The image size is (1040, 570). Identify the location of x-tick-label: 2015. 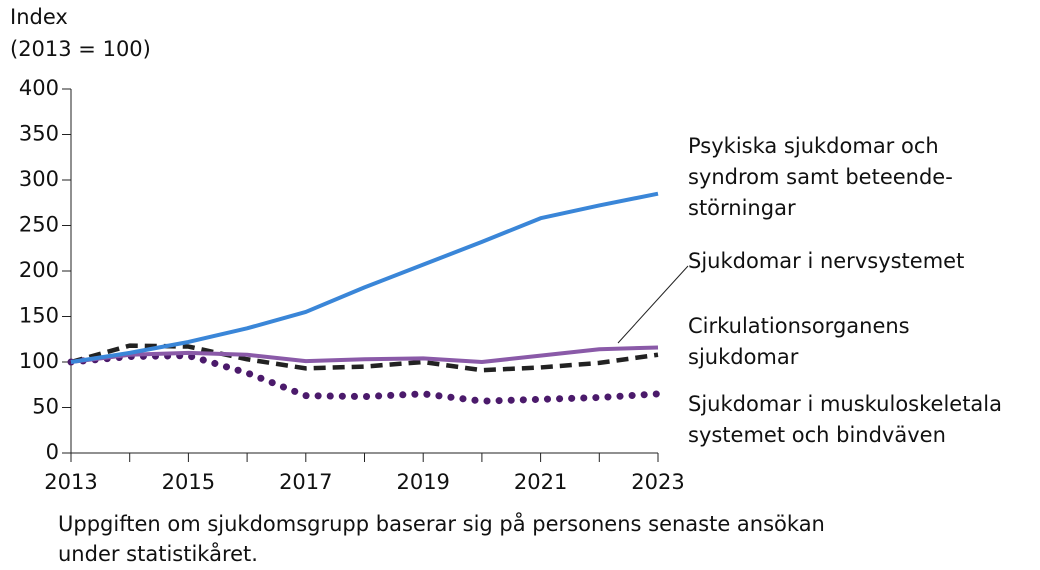
(188, 482).